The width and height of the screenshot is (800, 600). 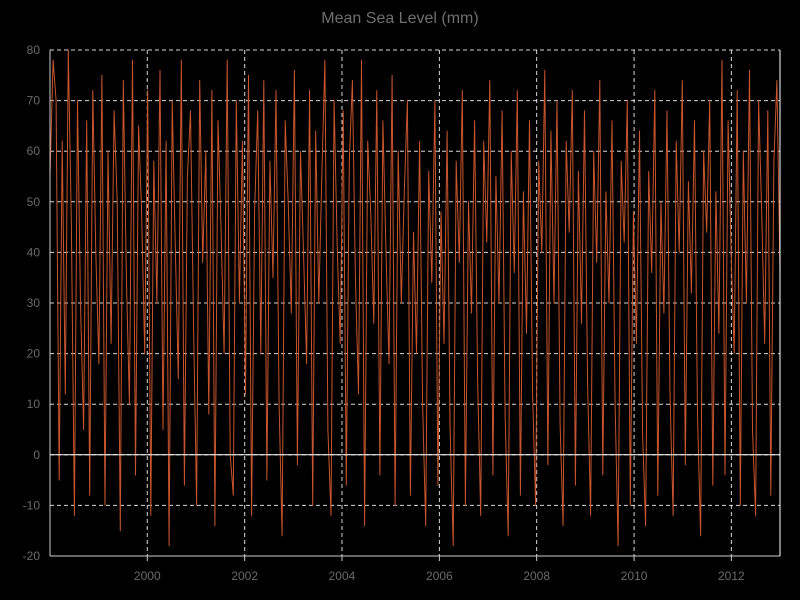 What do you see at coordinates (731, 576) in the screenshot?
I see `x-tick-label: 2012` at bounding box center [731, 576].